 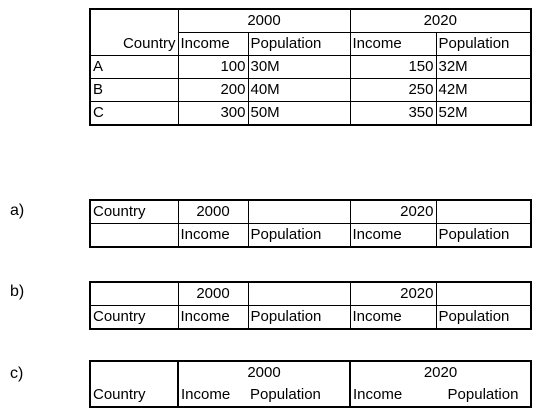 What do you see at coordinates (393, 293) in the screenshot?
I see `option-b-year-2020: 2020` at bounding box center [393, 293].